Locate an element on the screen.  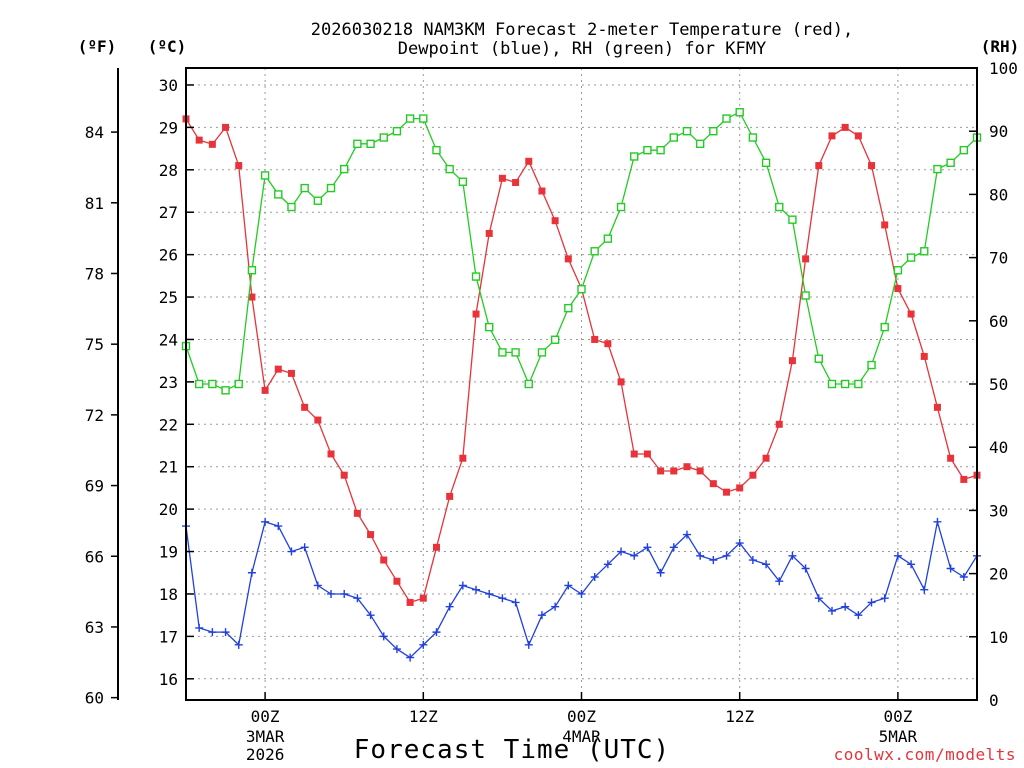
celsius-tick-label: 28 is located at coordinates (168, 170).